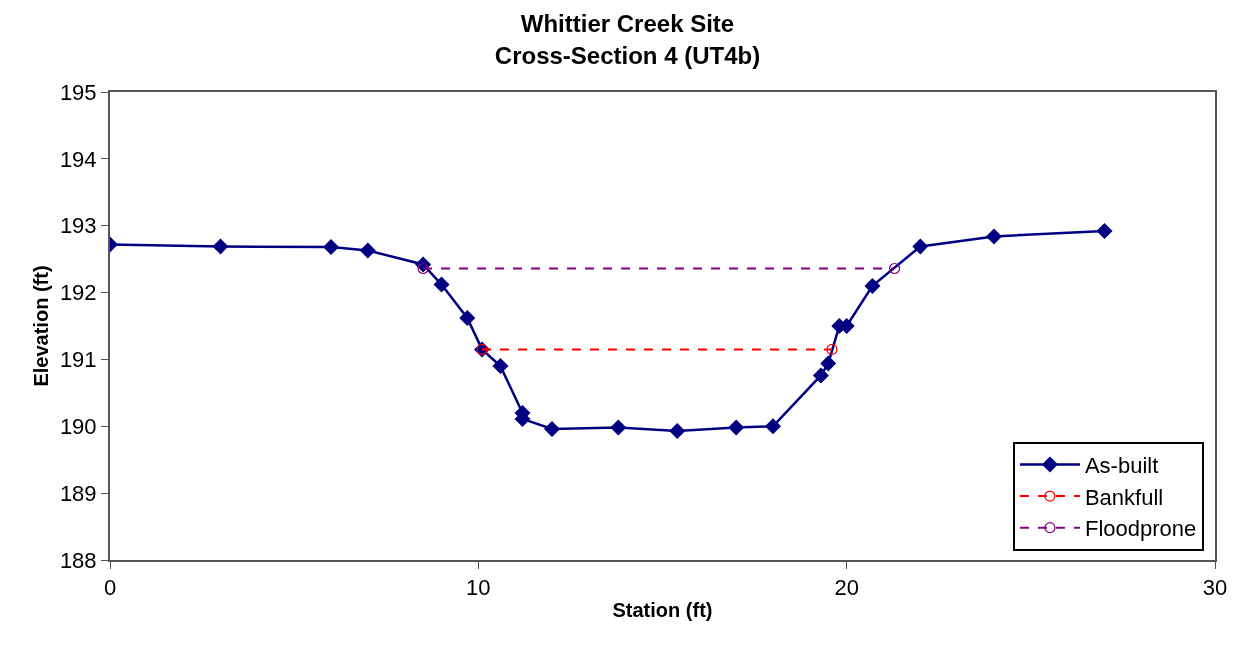  Describe the element at coordinates (1215, 588) in the screenshot. I see `x-tick-label: 30` at that location.